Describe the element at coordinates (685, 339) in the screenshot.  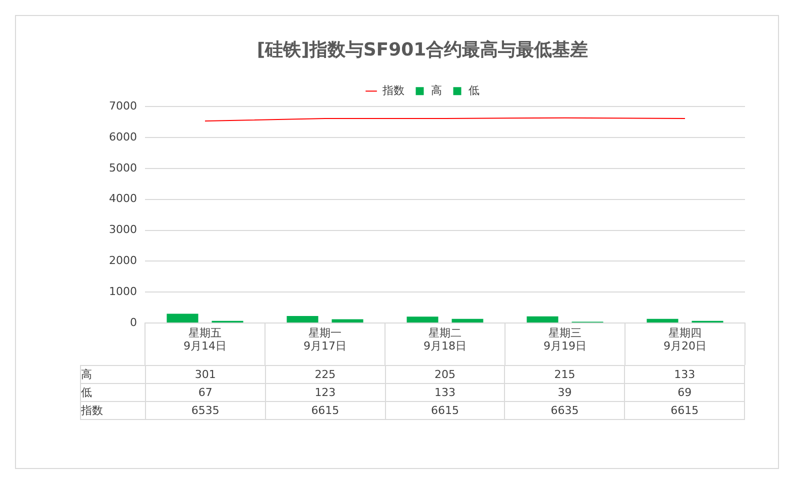
I see `x-tick-label: 星期四 9月20日` at that location.